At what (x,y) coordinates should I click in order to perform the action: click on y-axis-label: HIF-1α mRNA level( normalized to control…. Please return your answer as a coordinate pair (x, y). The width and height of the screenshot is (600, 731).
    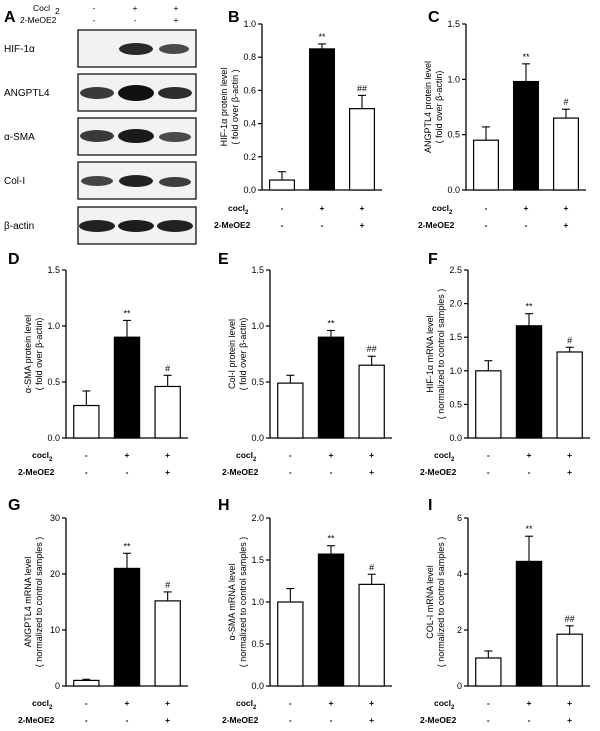
    Looking at the image, I should click on (435, 354).